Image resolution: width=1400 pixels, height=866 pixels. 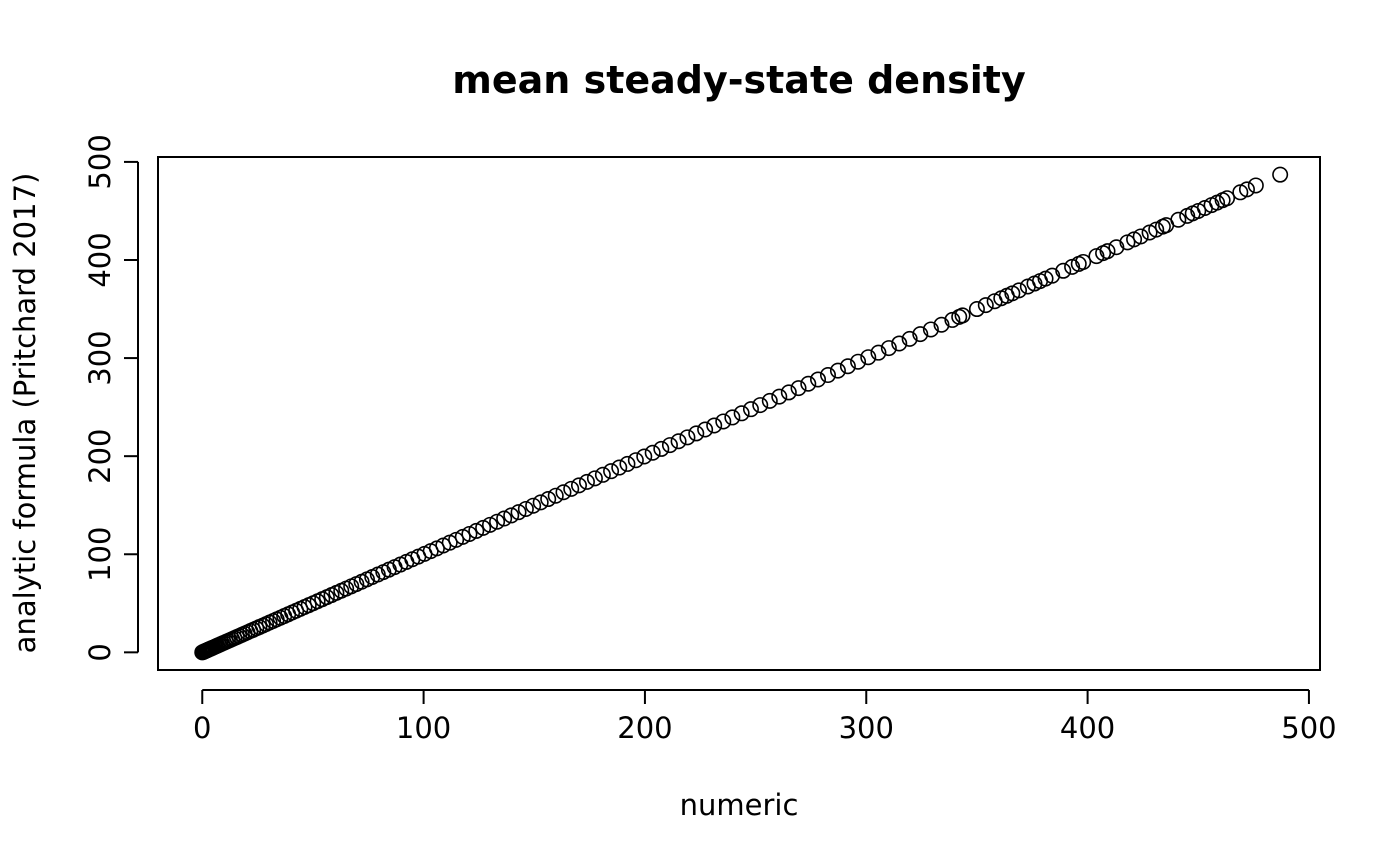 I want to click on x-tick-label: 200, so click(x=644, y=728).